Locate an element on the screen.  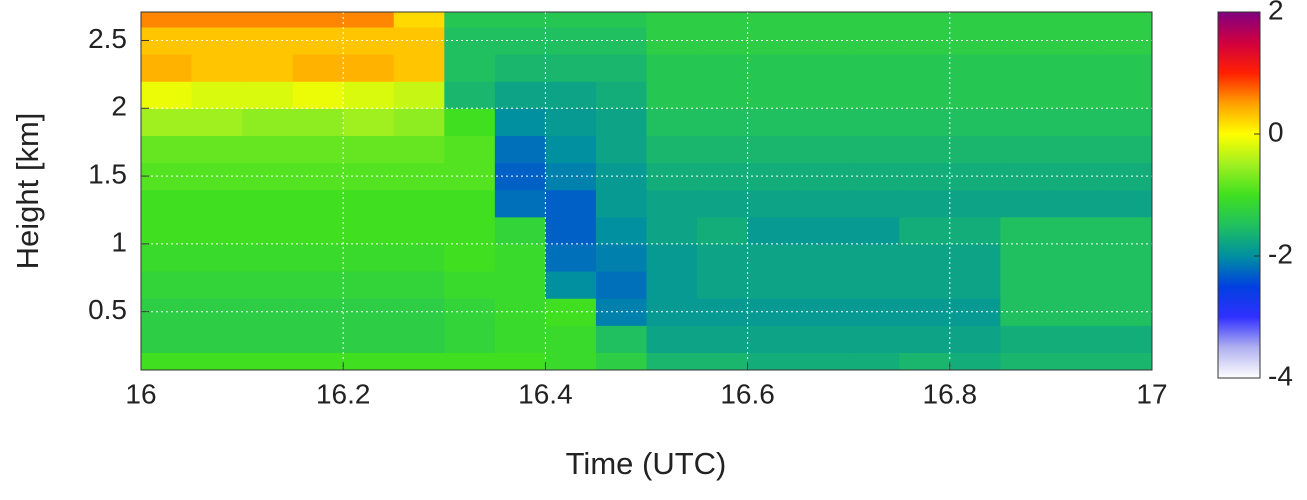
y-tick-label: 1.5 is located at coordinates (107, 173).